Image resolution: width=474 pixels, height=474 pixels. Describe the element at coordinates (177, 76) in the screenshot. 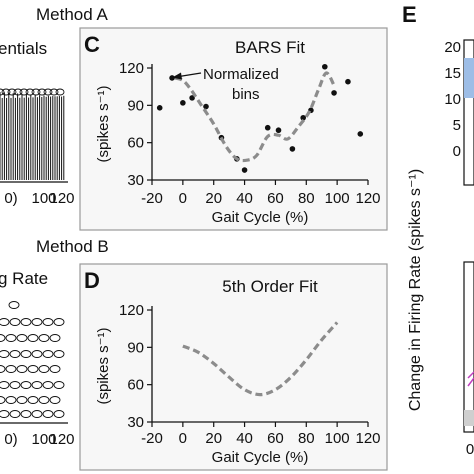

I see `annotation-arrow-head` at that location.